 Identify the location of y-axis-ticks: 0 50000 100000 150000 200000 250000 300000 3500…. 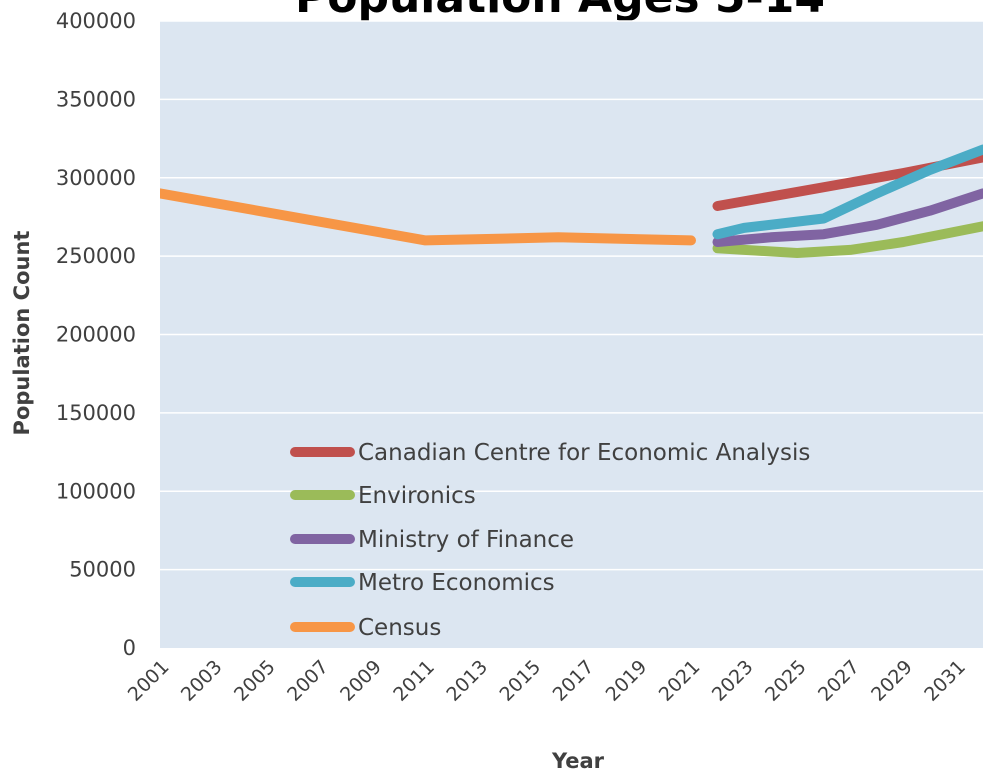
(96, 334).